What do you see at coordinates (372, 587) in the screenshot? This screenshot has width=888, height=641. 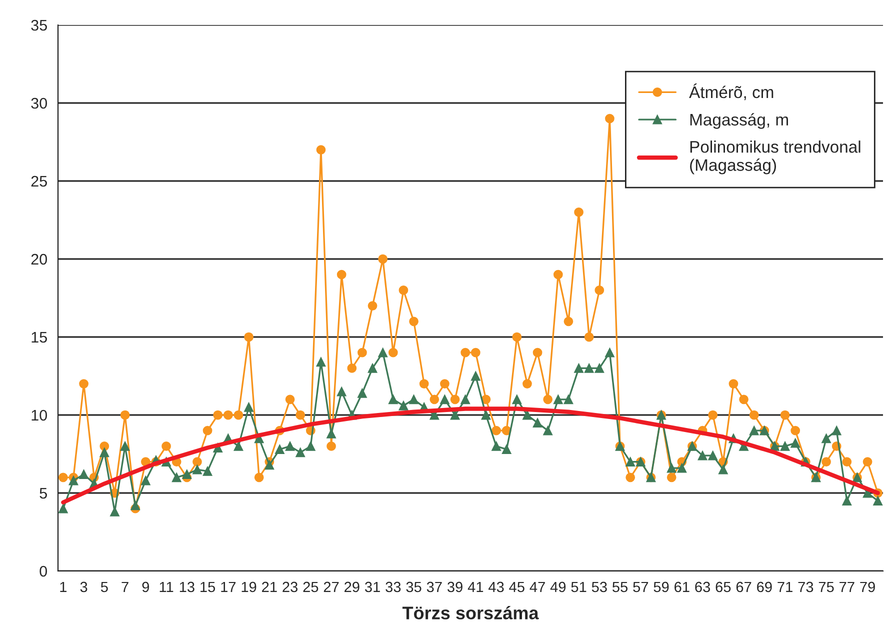 I see `x-tick-label: 31` at bounding box center [372, 587].